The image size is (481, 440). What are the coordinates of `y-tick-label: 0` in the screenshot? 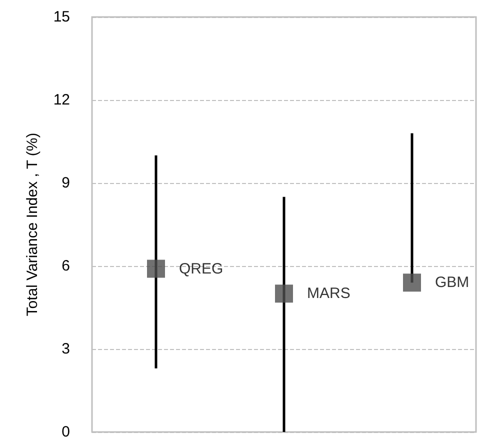 It's located at (66, 432).